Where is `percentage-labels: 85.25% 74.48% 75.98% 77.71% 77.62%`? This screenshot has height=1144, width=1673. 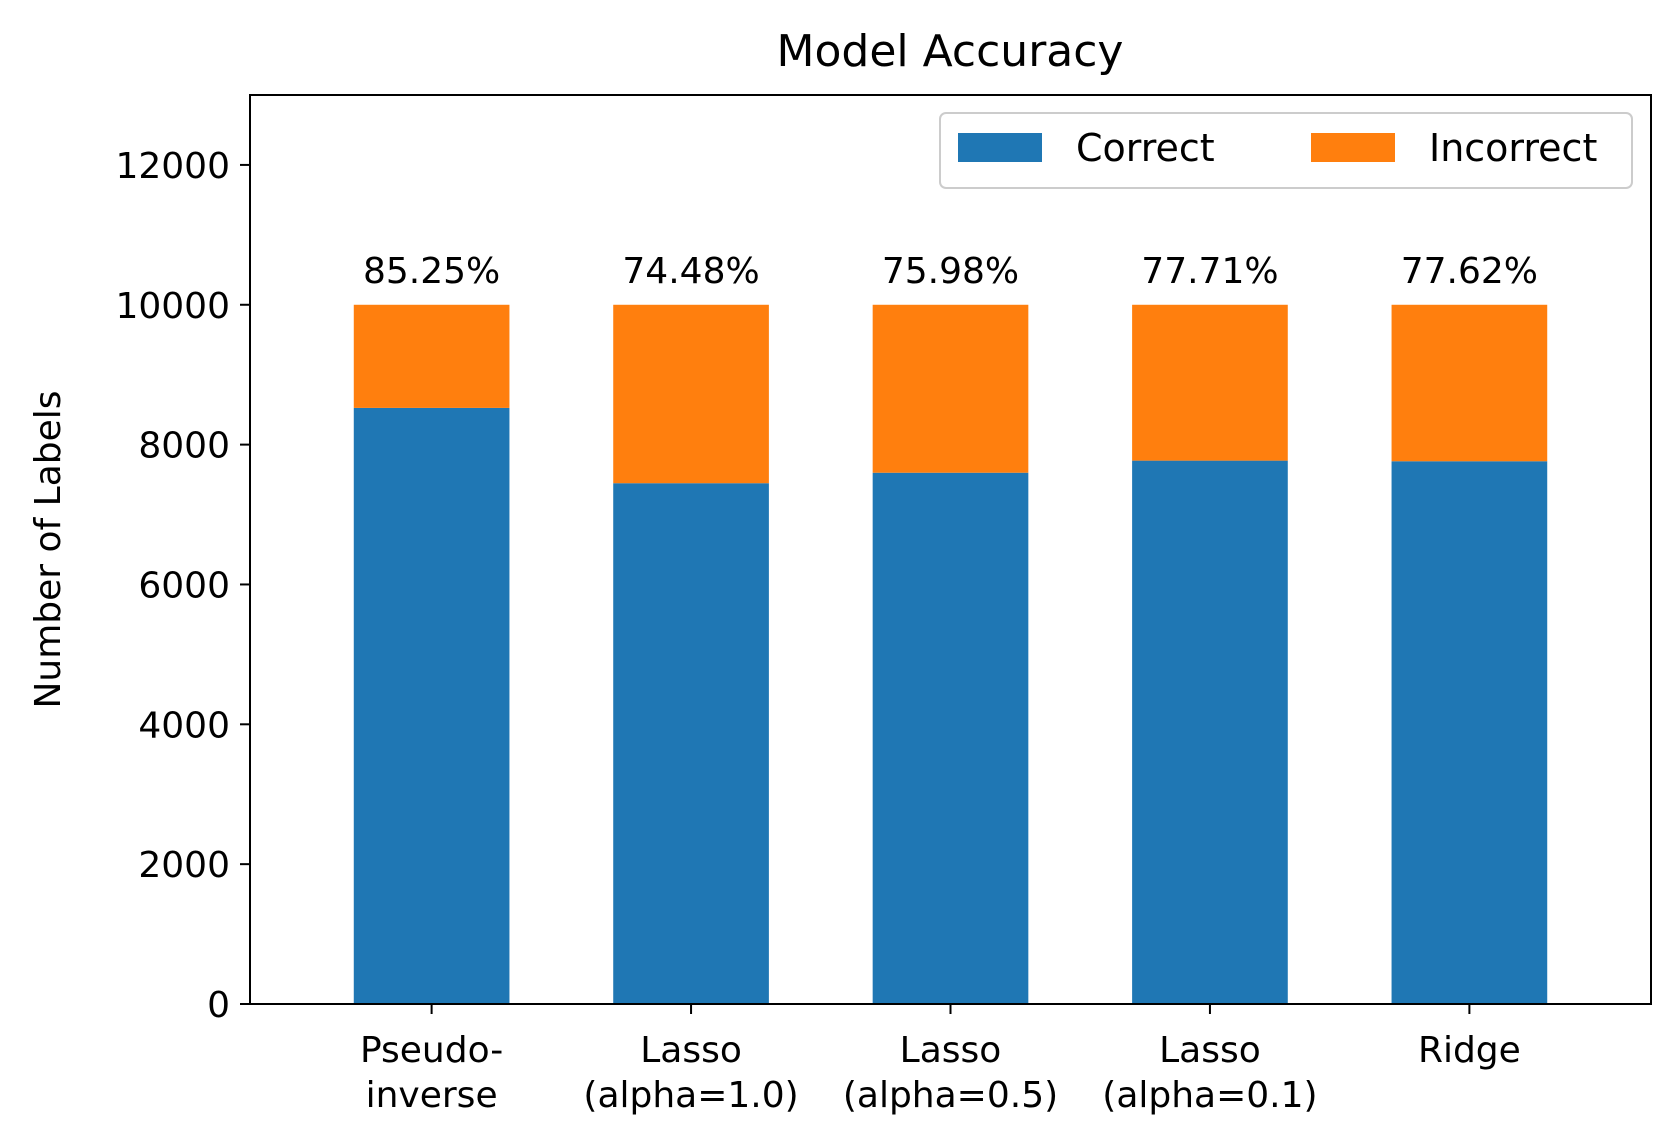
percentage-labels: 85.25% 74.48% 75.98% 77.71% 77.62% is located at coordinates (950, 271).